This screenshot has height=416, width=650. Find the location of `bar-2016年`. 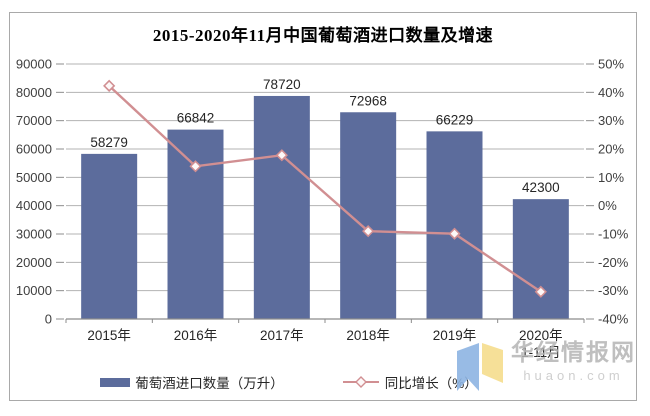

bar-2016年 is located at coordinates (195, 224).